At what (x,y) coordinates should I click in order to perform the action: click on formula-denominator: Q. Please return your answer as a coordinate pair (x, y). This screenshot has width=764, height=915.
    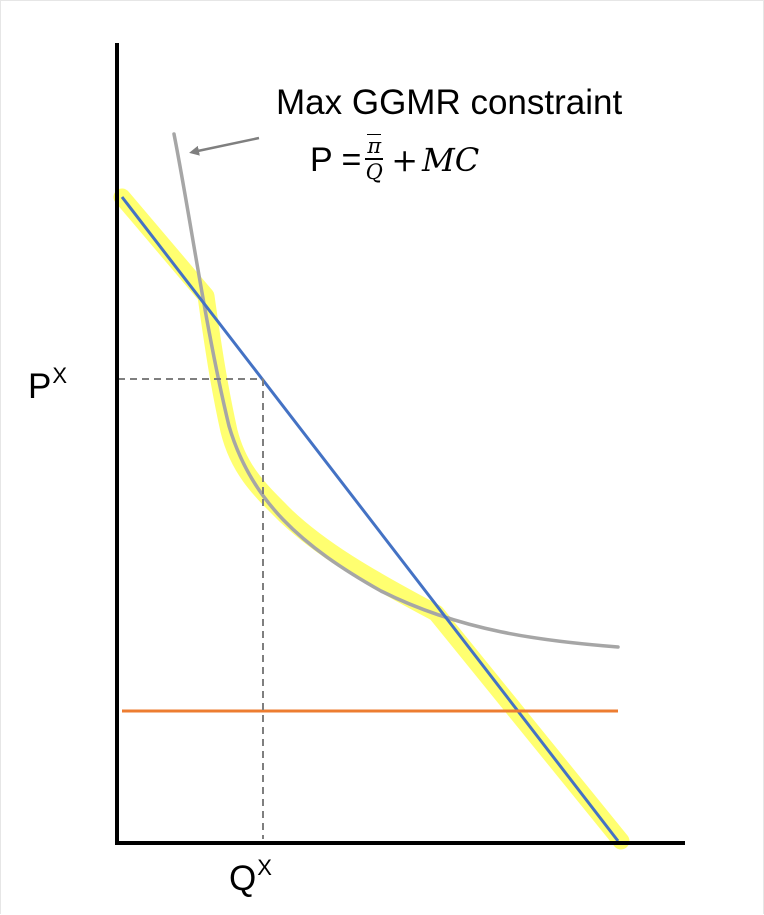
    Looking at the image, I should click on (374, 172).